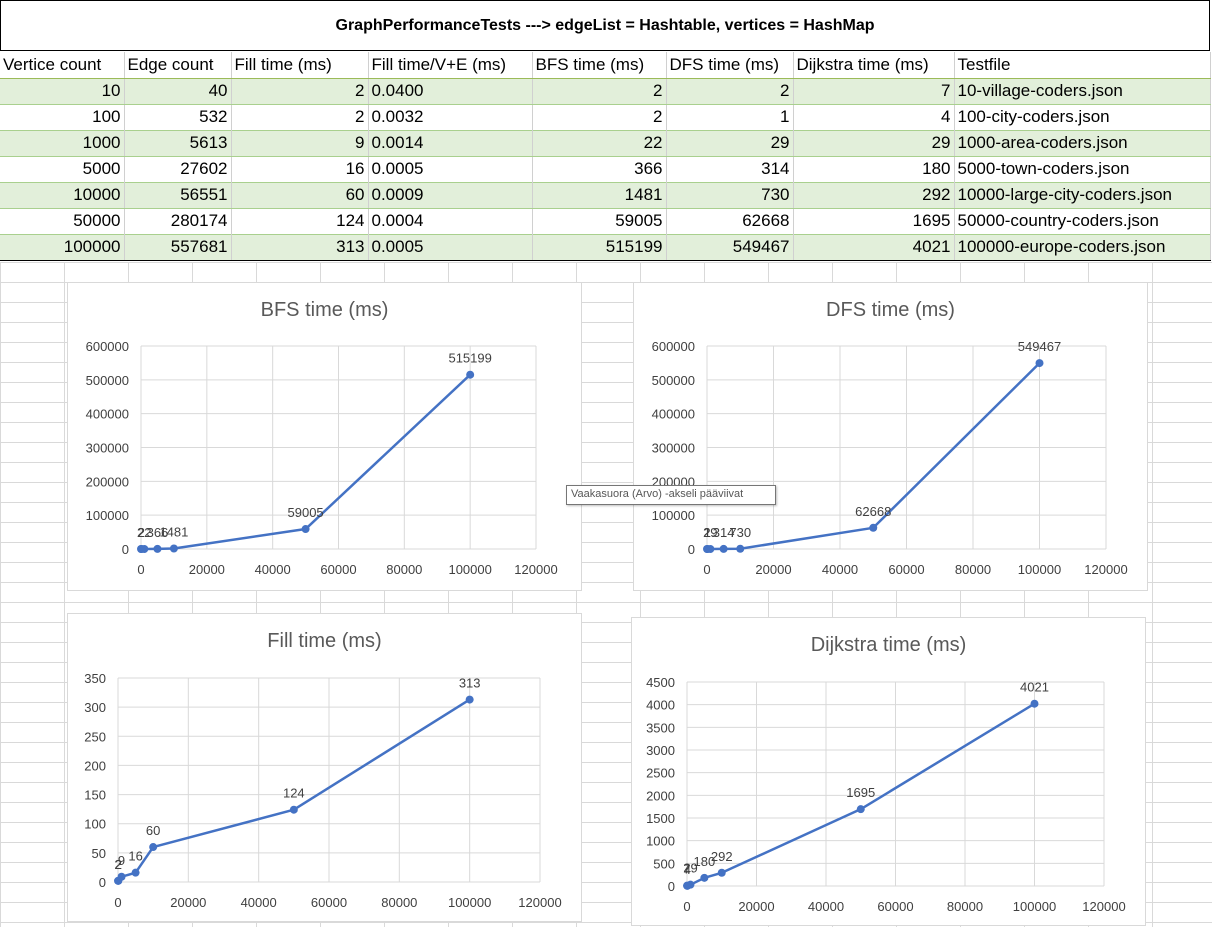 The width and height of the screenshot is (1212, 927). Describe the element at coordinates (62, 221) in the screenshot. I see `table-cell: 50000` at that location.